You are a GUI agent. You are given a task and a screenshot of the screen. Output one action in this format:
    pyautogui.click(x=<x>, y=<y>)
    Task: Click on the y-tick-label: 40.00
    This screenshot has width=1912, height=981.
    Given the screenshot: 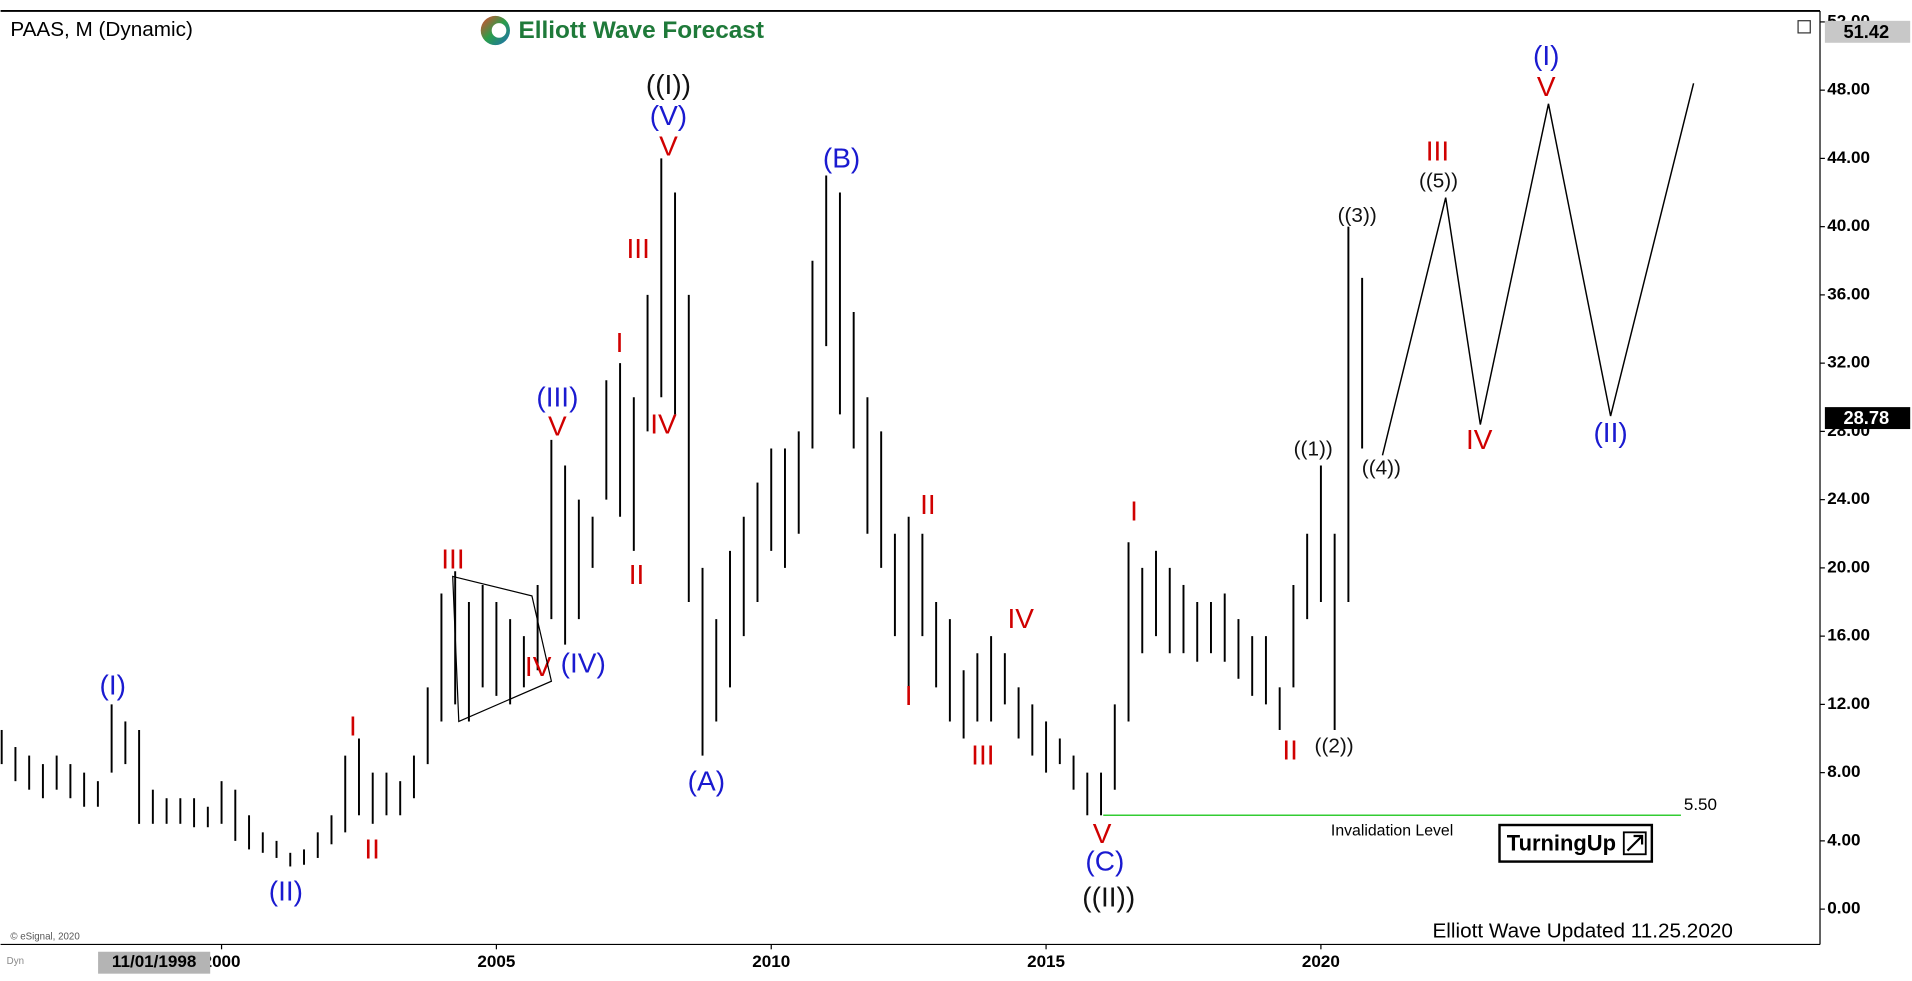 What is the action you would take?
    pyautogui.click(x=1848, y=225)
    